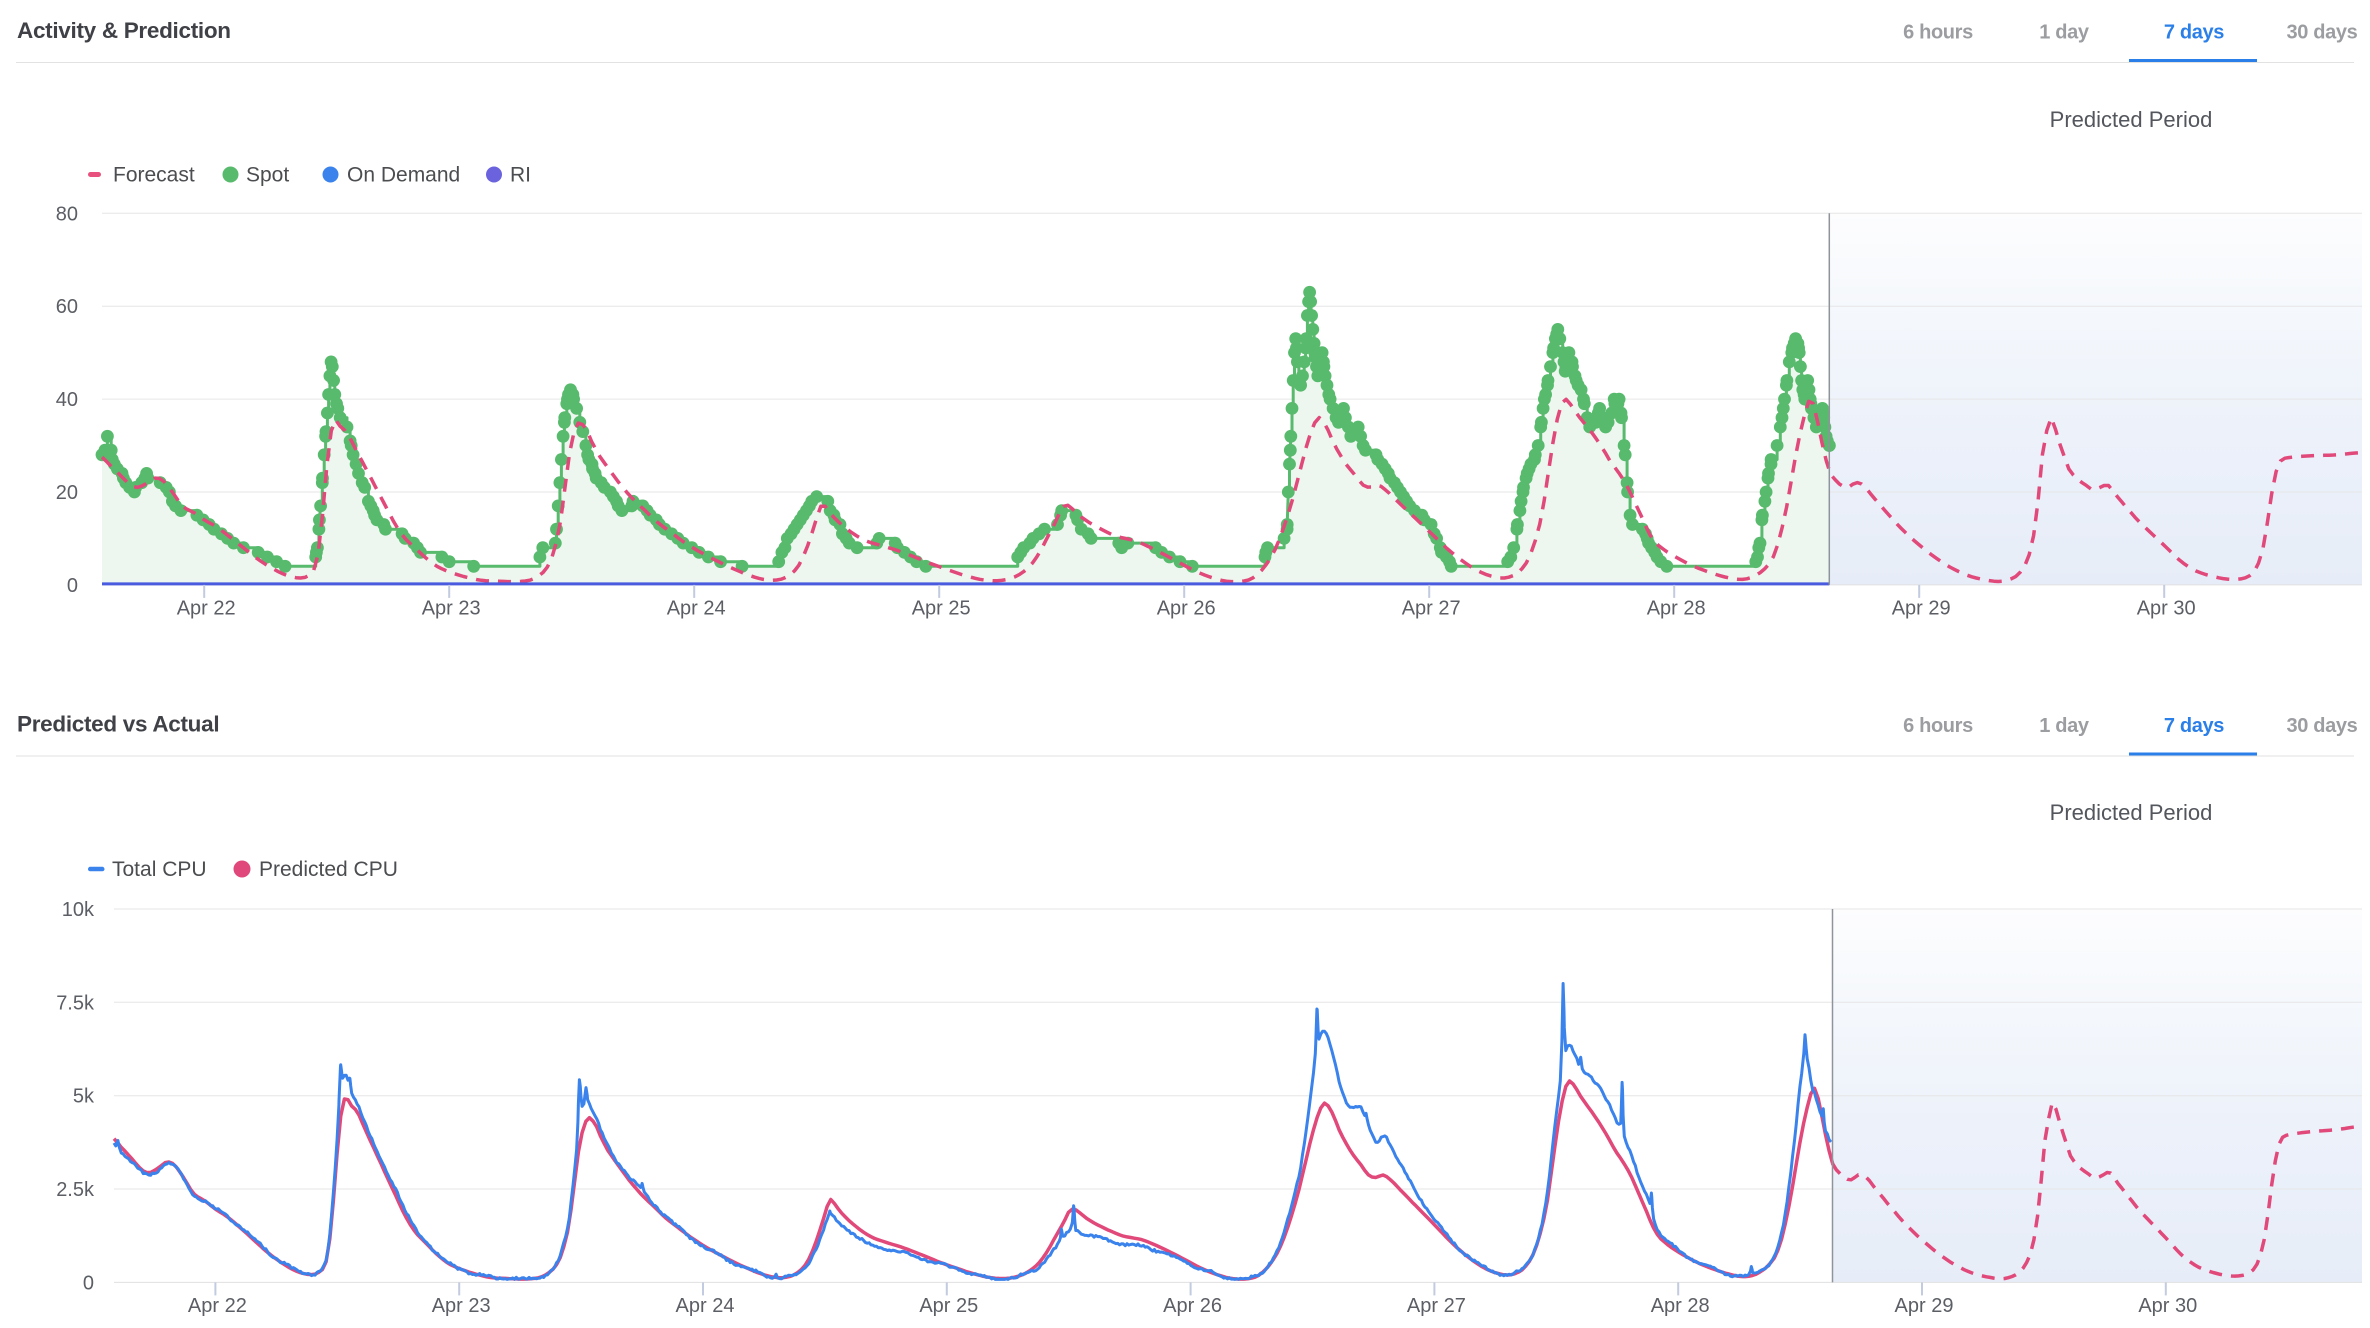 This screenshot has width=2370, height=1328. What do you see at coordinates (67, 400) in the screenshot?
I see `svg-text: 40` at bounding box center [67, 400].